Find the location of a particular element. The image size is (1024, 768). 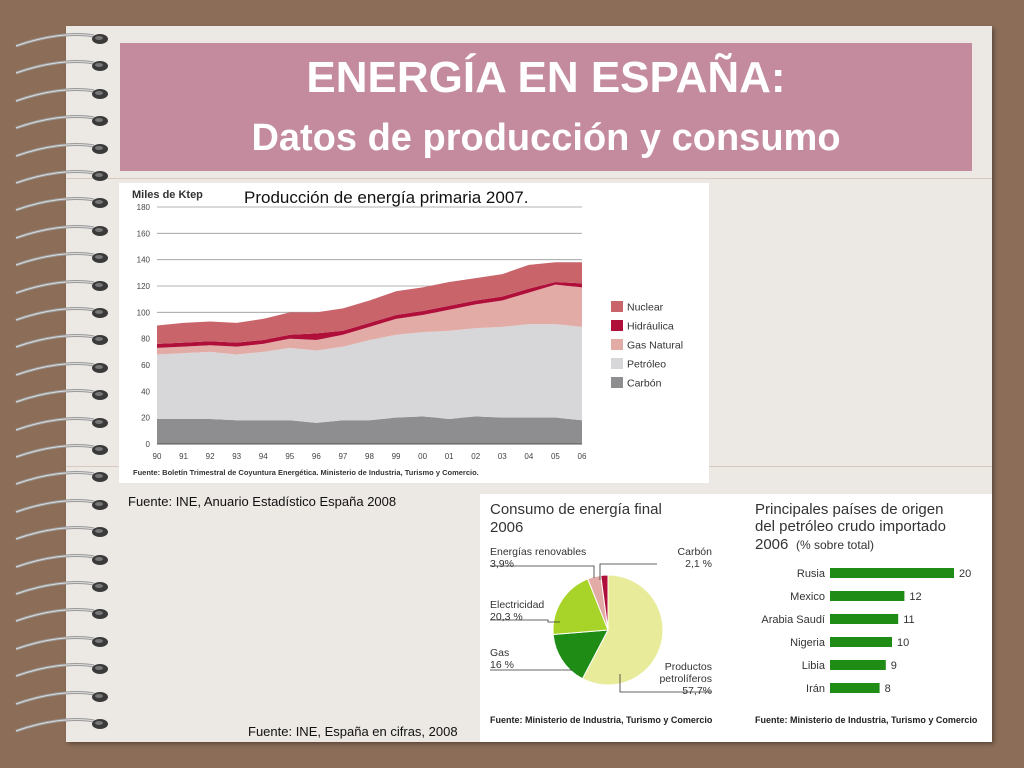

x-tick-label: 00 is located at coordinates (422, 456).